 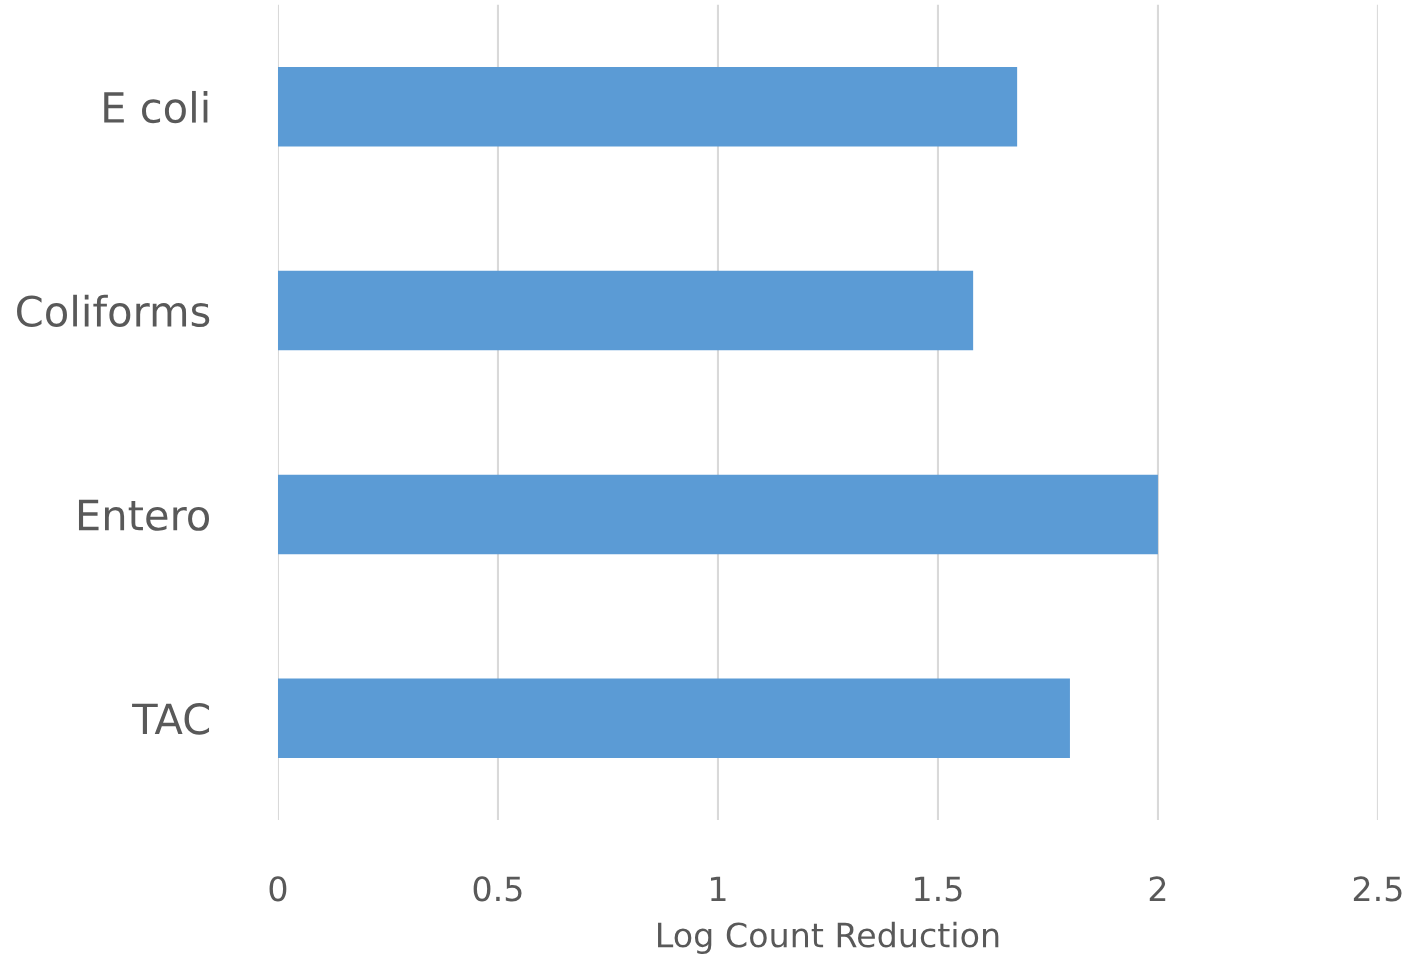 What do you see at coordinates (718, 888) in the screenshot?
I see `x-tick-label: 1` at bounding box center [718, 888].